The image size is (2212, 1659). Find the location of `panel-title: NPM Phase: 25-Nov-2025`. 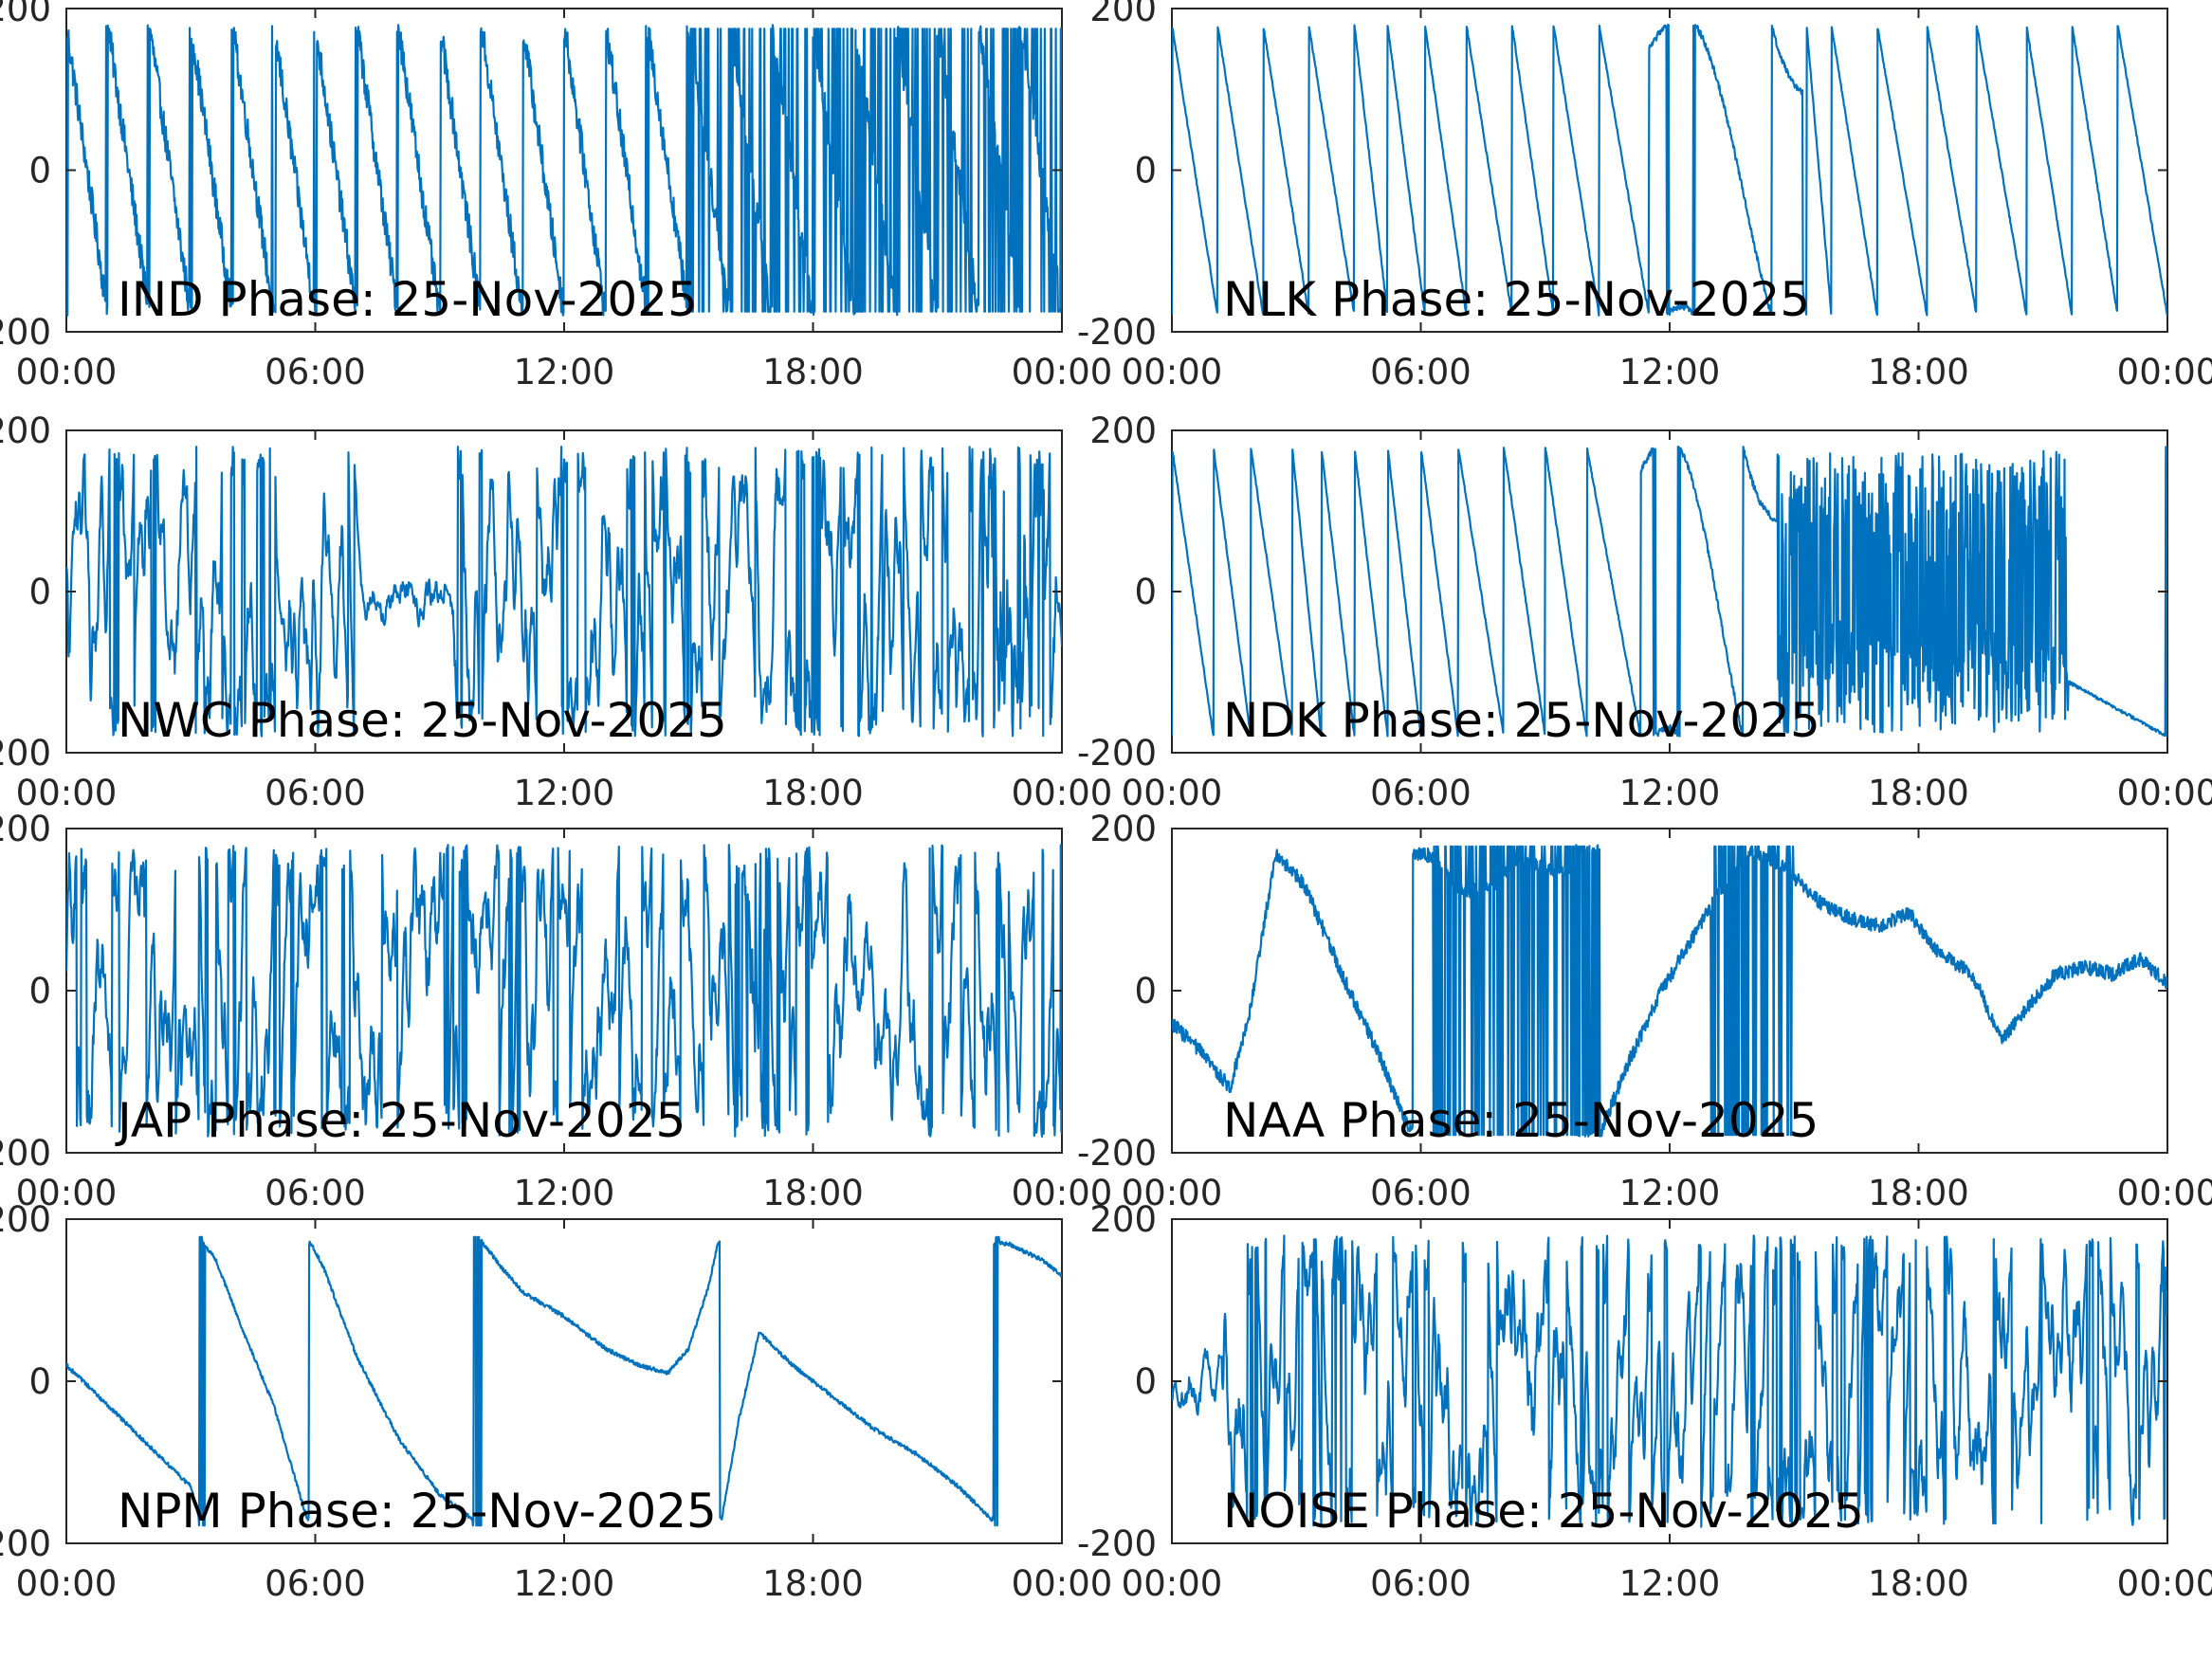

panel-title: NPM Phase: 25-Nov-2025 is located at coordinates (417, 1511).